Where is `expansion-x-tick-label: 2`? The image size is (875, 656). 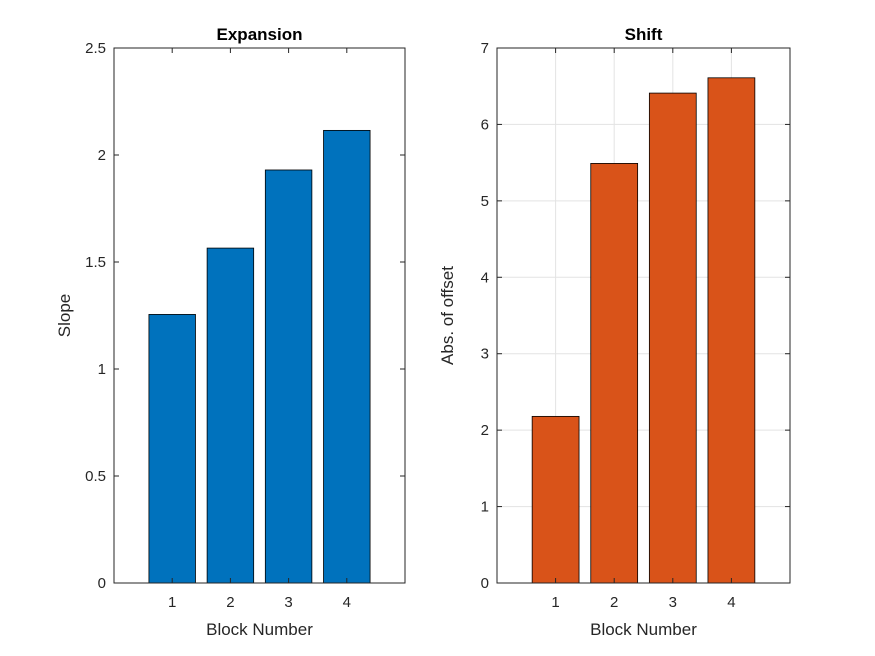 expansion-x-tick-label: 2 is located at coordinates (230, 602).